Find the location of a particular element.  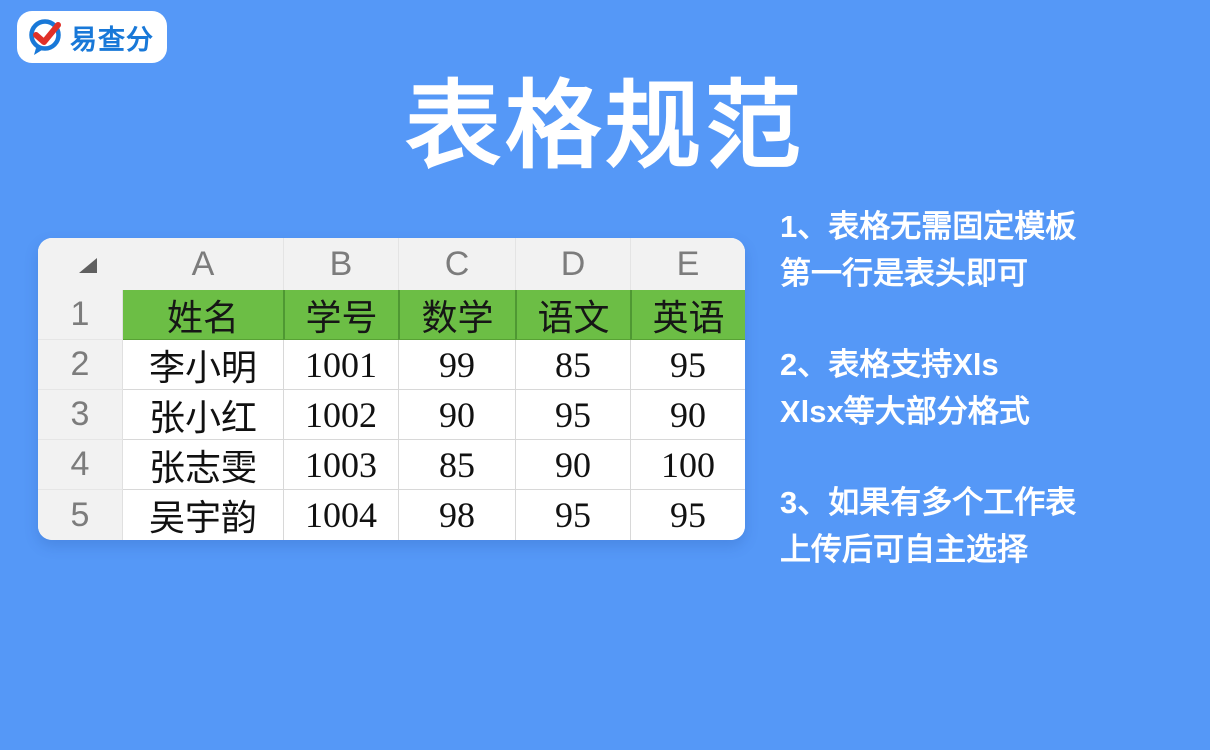

table-cell: 98 is located at coordinates (456, 515).